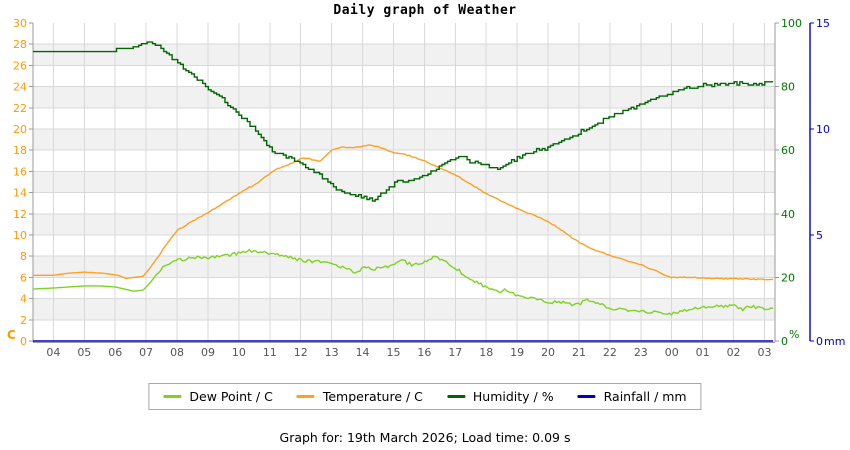 The height and width of the screenshot is (450, 850). Describe the element at coordinates (579, 352) in the screenshot. I see `x-axis-tick-label: 21` at that location.